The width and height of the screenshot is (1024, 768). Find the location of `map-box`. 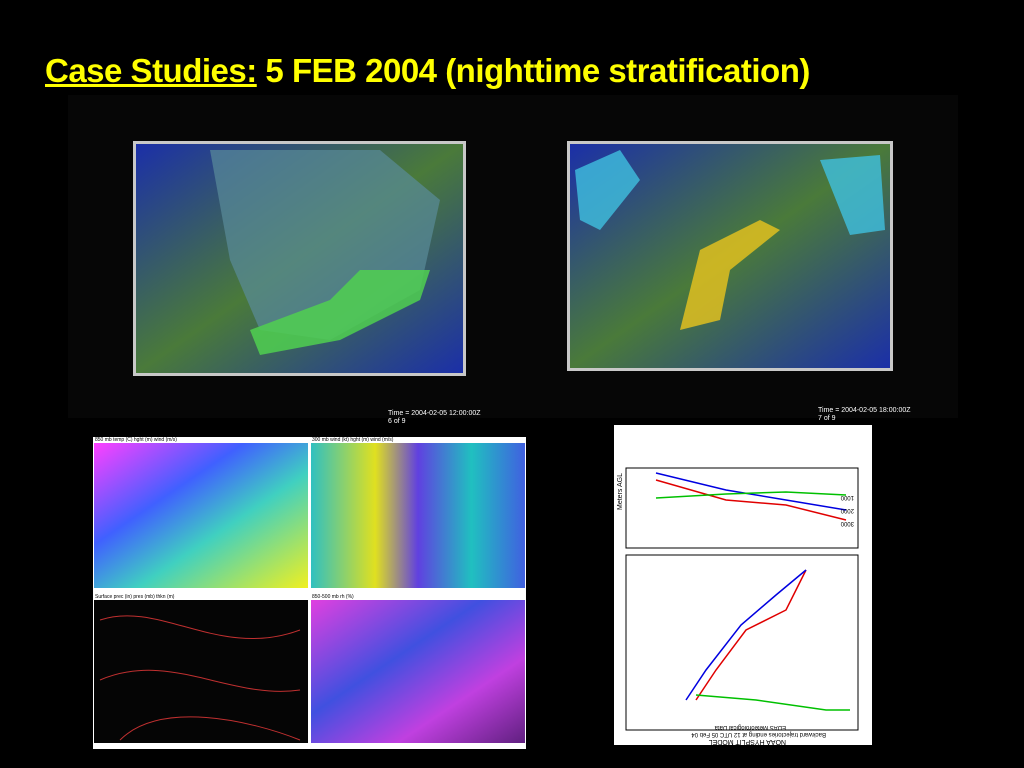

map-box is located at coordinates (742, 642).